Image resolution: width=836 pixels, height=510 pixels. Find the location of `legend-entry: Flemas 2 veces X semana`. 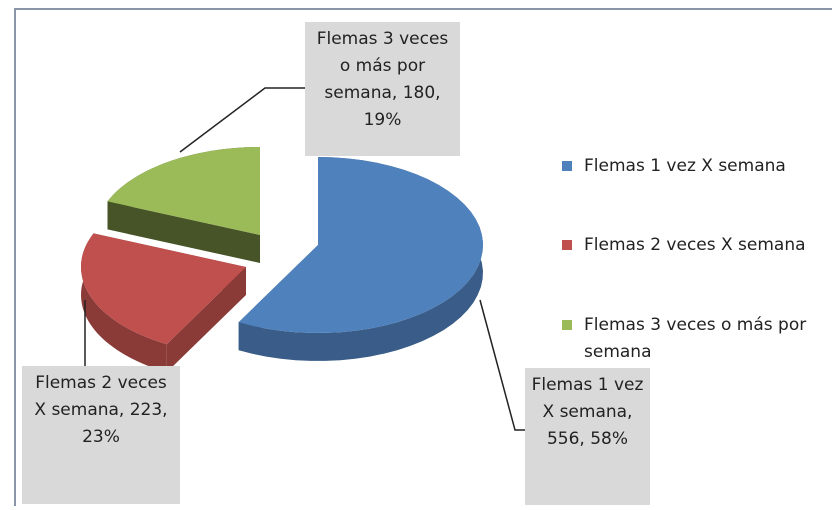

legend-entry: Flemas 2 veces X semana is located at coordinates (694, 245).